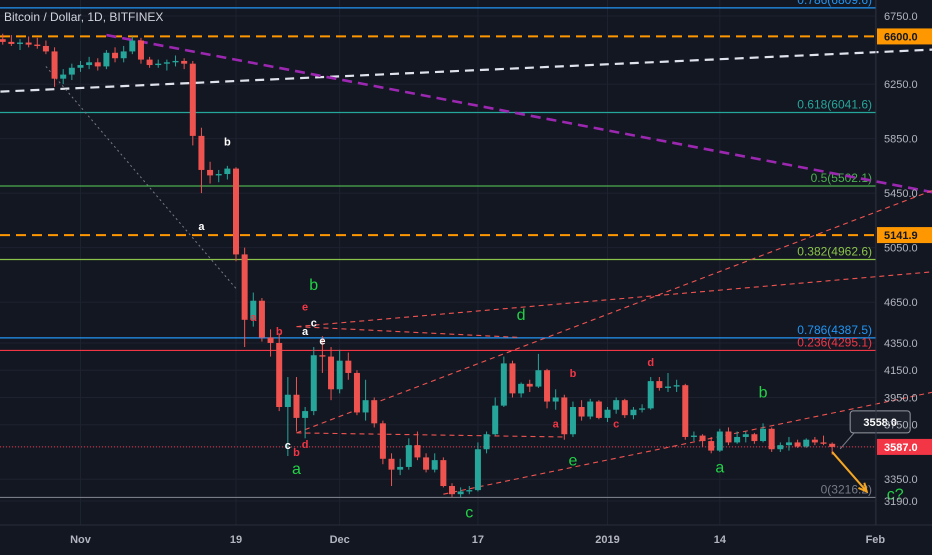  What do you see at coordinates (501, 540) in the screenshot?
I see `time-axis: Nov19Dec17201914Feb13Mar` at bounding box center [501, 540].